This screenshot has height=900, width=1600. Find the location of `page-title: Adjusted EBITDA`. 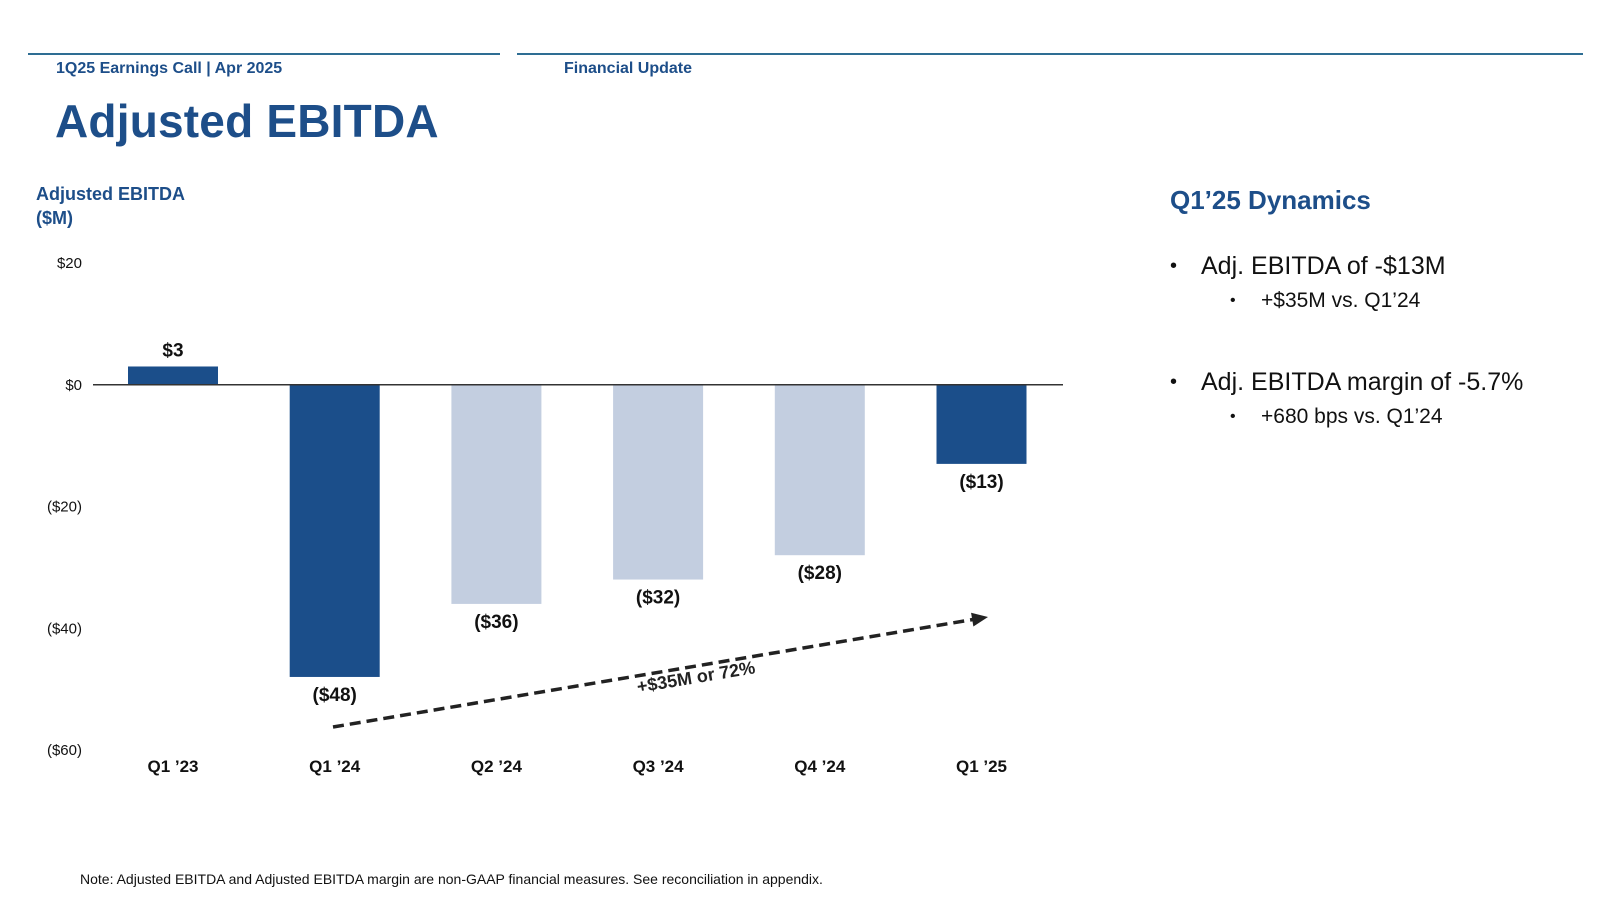

page-title: Adjusted EBITDA is located at coordinates (247, 121).